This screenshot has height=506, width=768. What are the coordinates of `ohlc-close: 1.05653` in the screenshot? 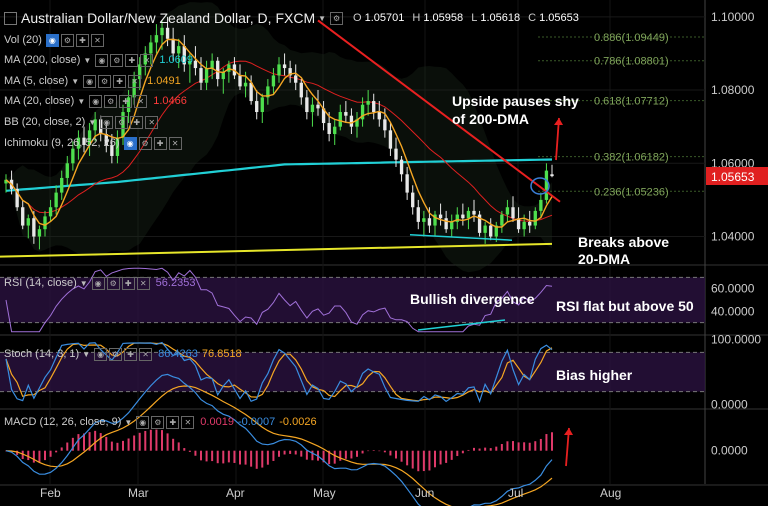 It's located at (559, 18).